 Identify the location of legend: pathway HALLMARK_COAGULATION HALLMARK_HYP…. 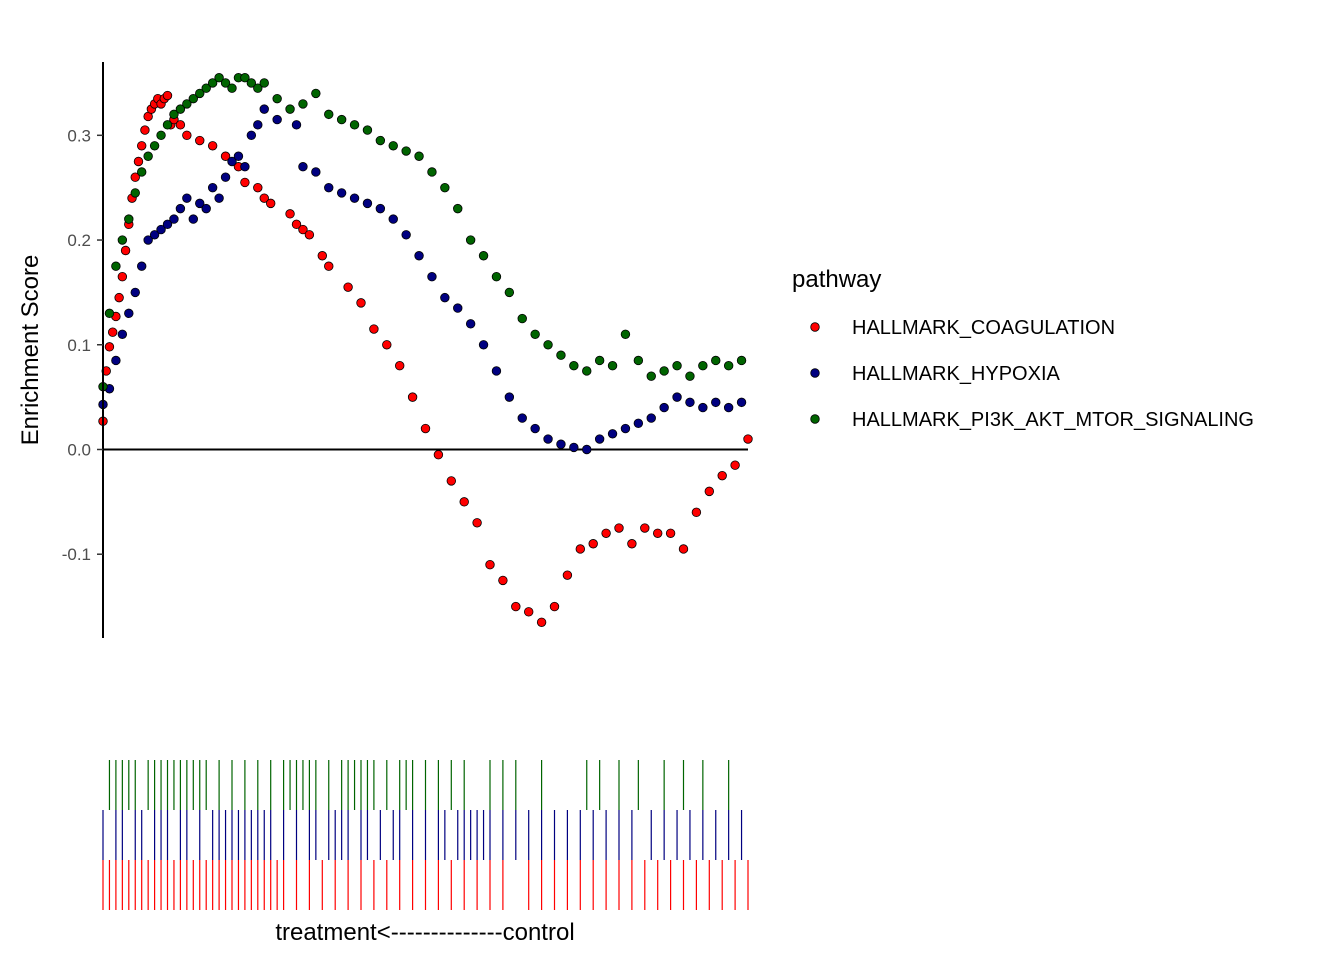
(1023, 348).